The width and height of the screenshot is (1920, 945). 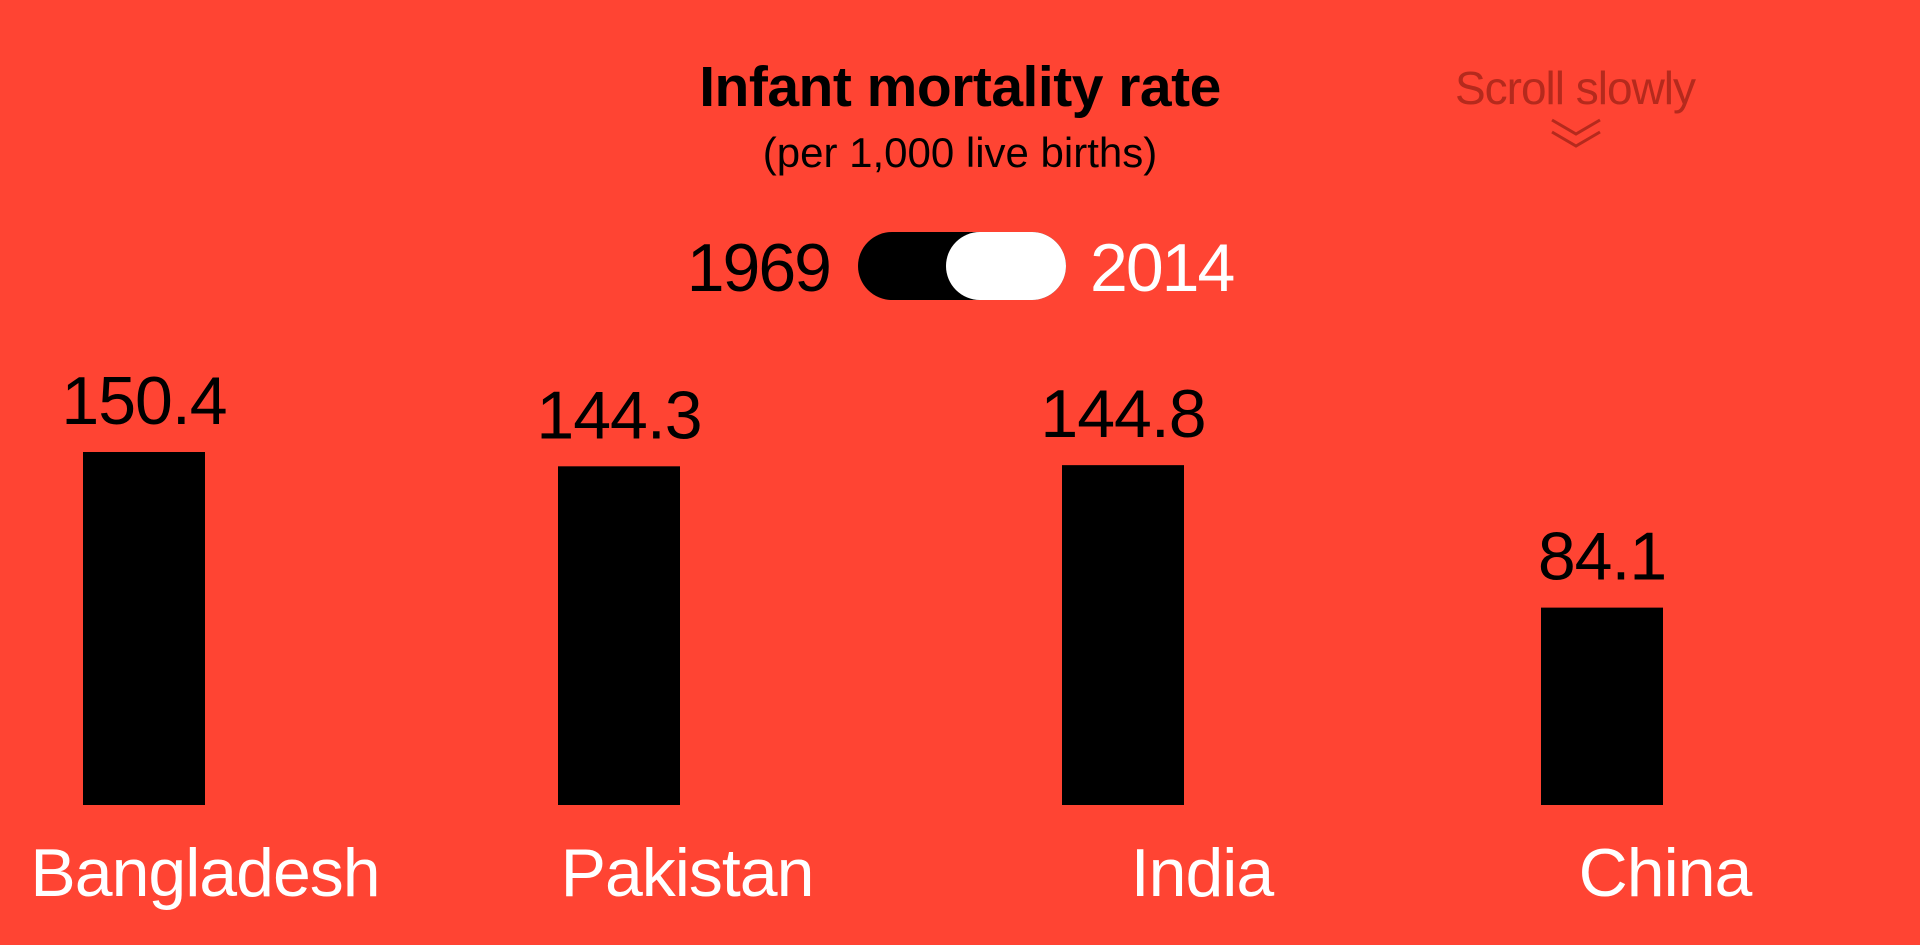 I want to click on bar-china, so click(x=1602, y=706).